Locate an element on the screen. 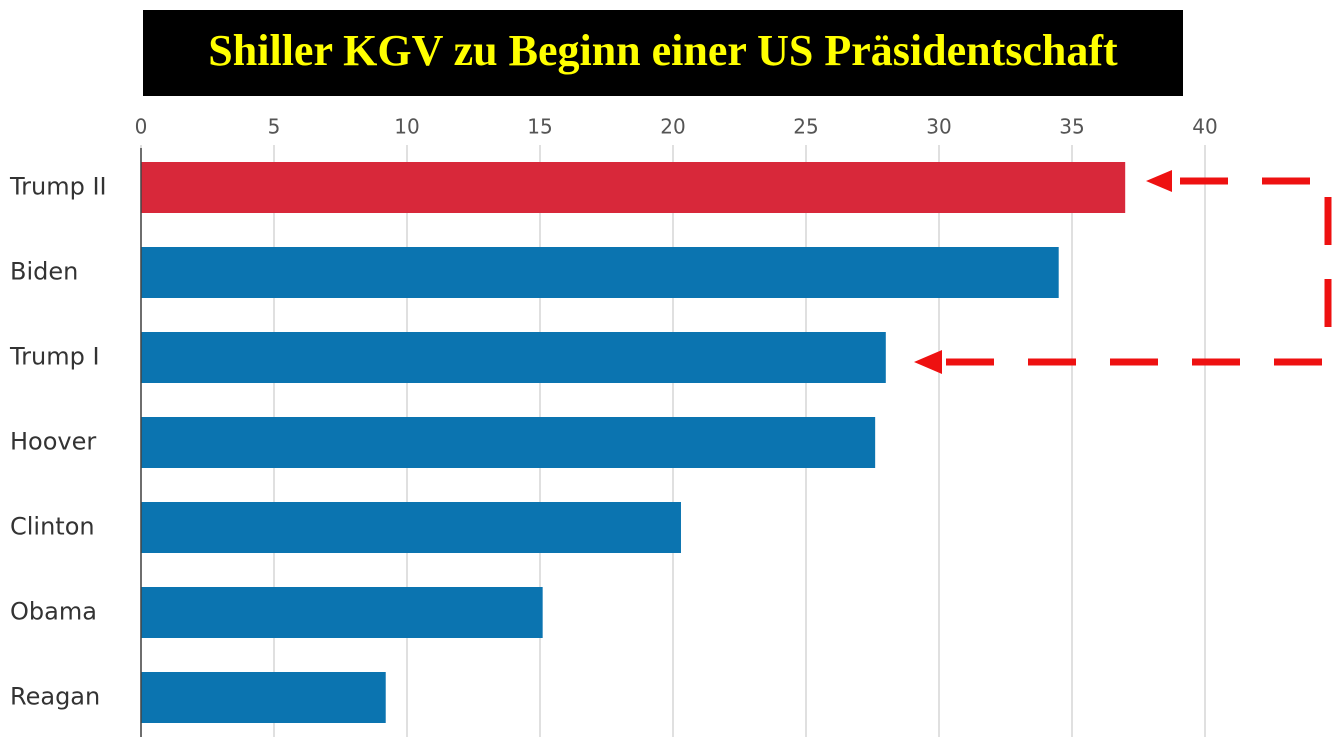 This screenshot has height=737, width=1336. category-label: Hoover is located at coordinates (53, 442).